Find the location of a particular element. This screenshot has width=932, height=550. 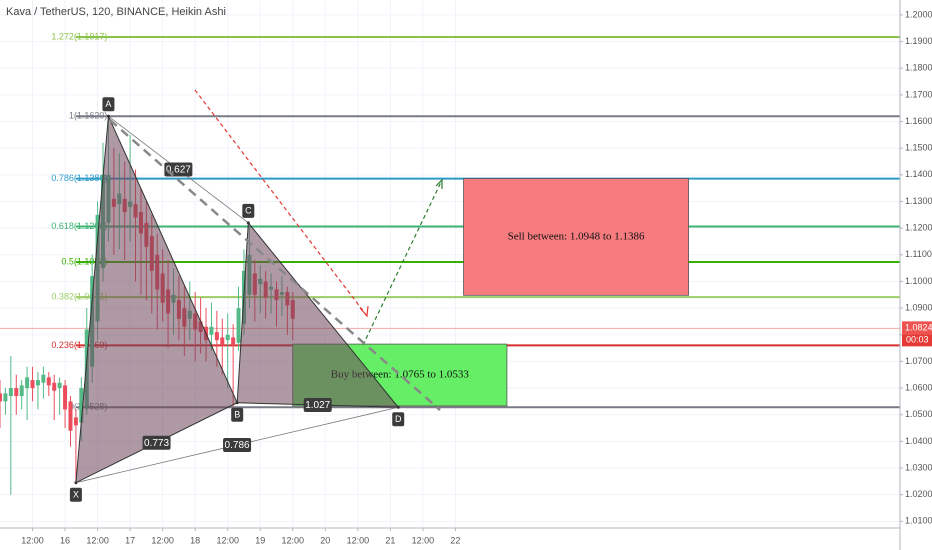

y-tick-label: 1.0700 is located at coordinates (918, 361).